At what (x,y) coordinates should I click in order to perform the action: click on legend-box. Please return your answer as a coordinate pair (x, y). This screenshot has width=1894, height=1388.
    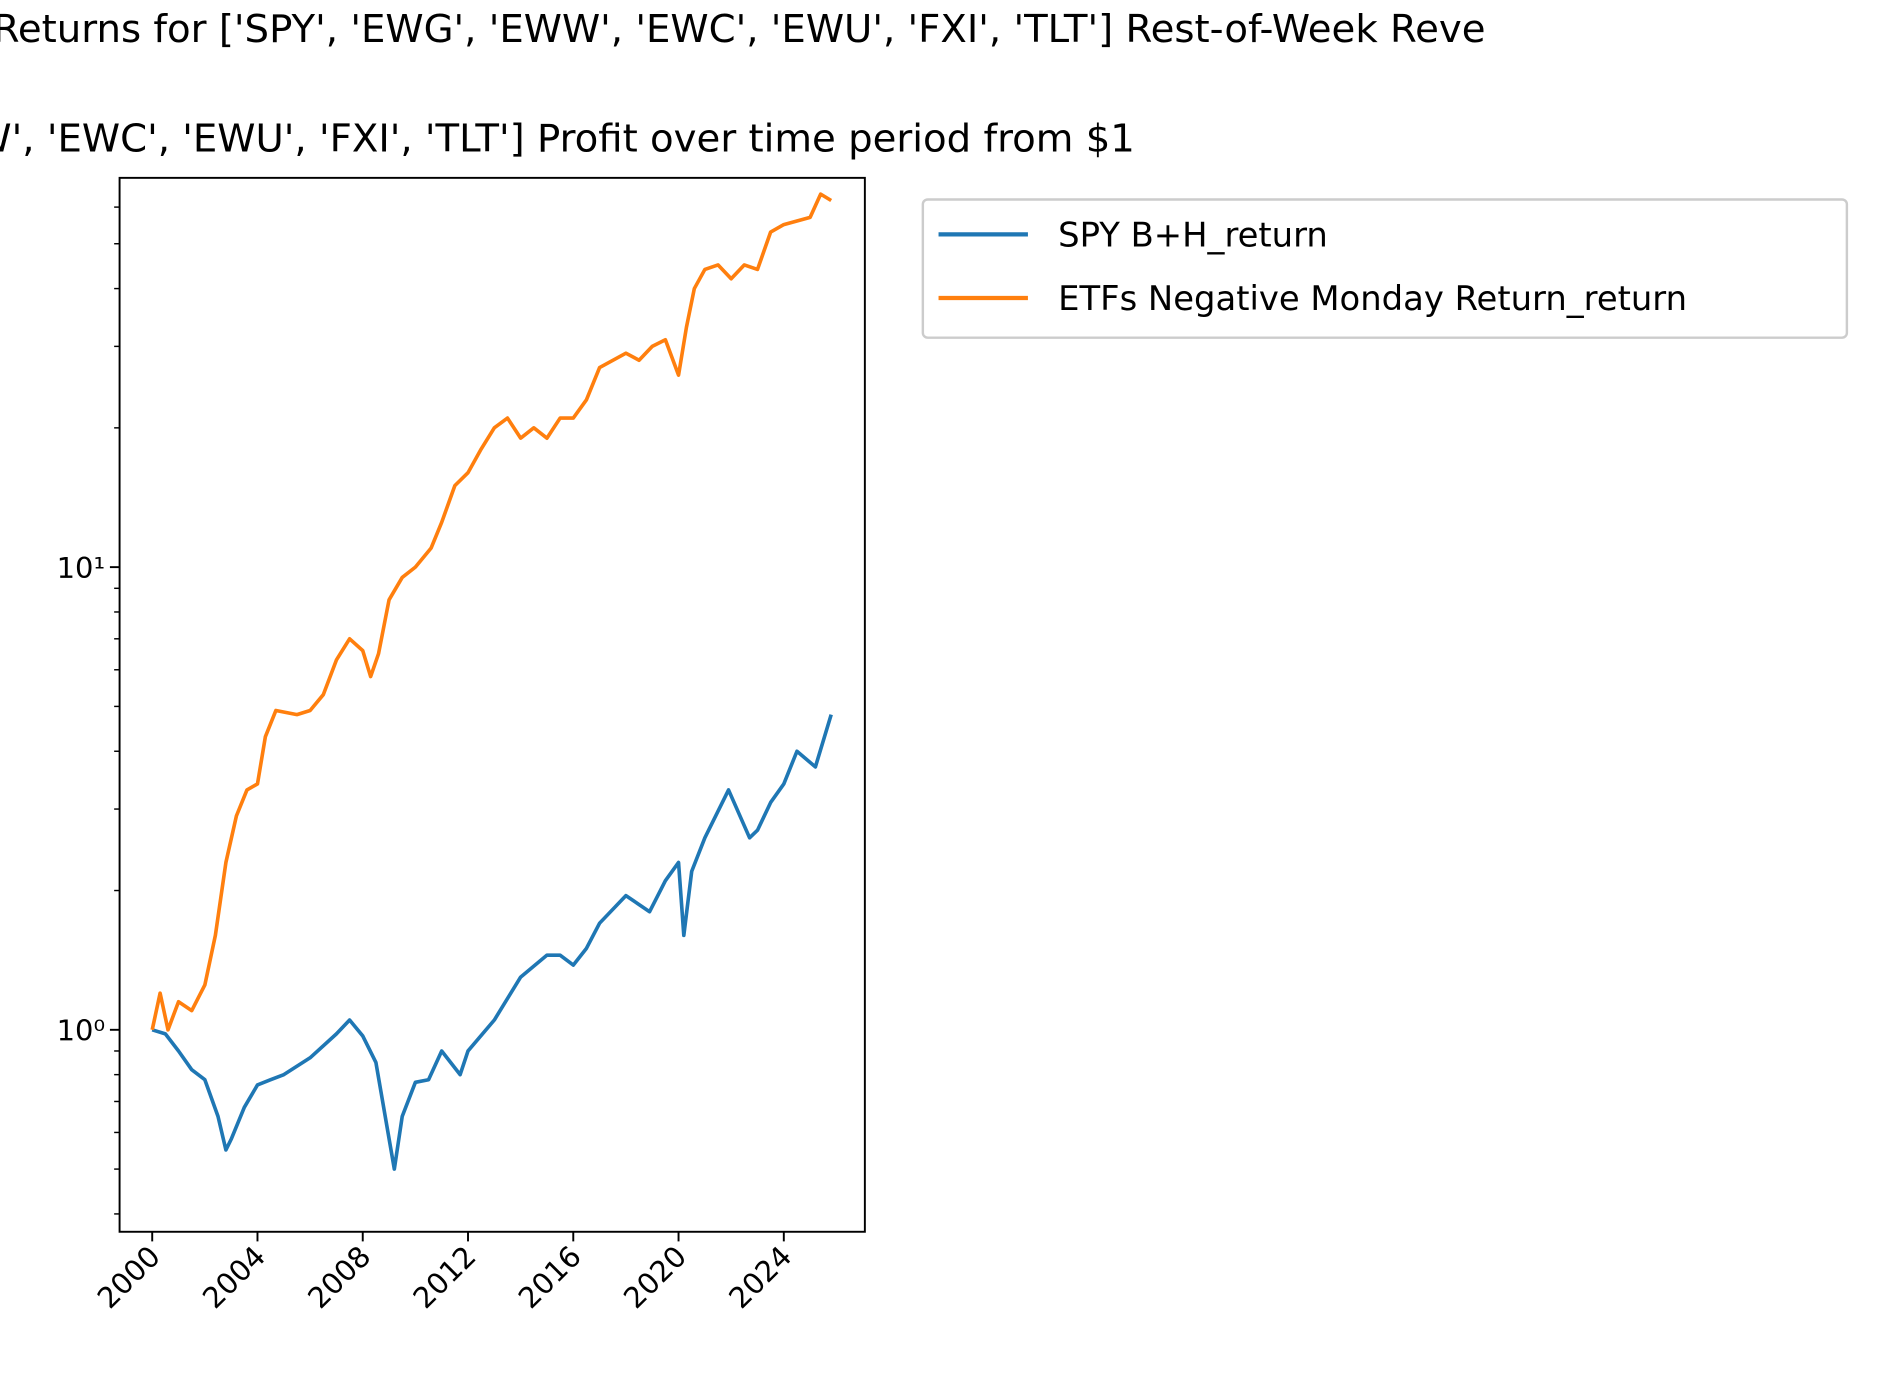
    Looking at the image, I should click on (1385, 268).